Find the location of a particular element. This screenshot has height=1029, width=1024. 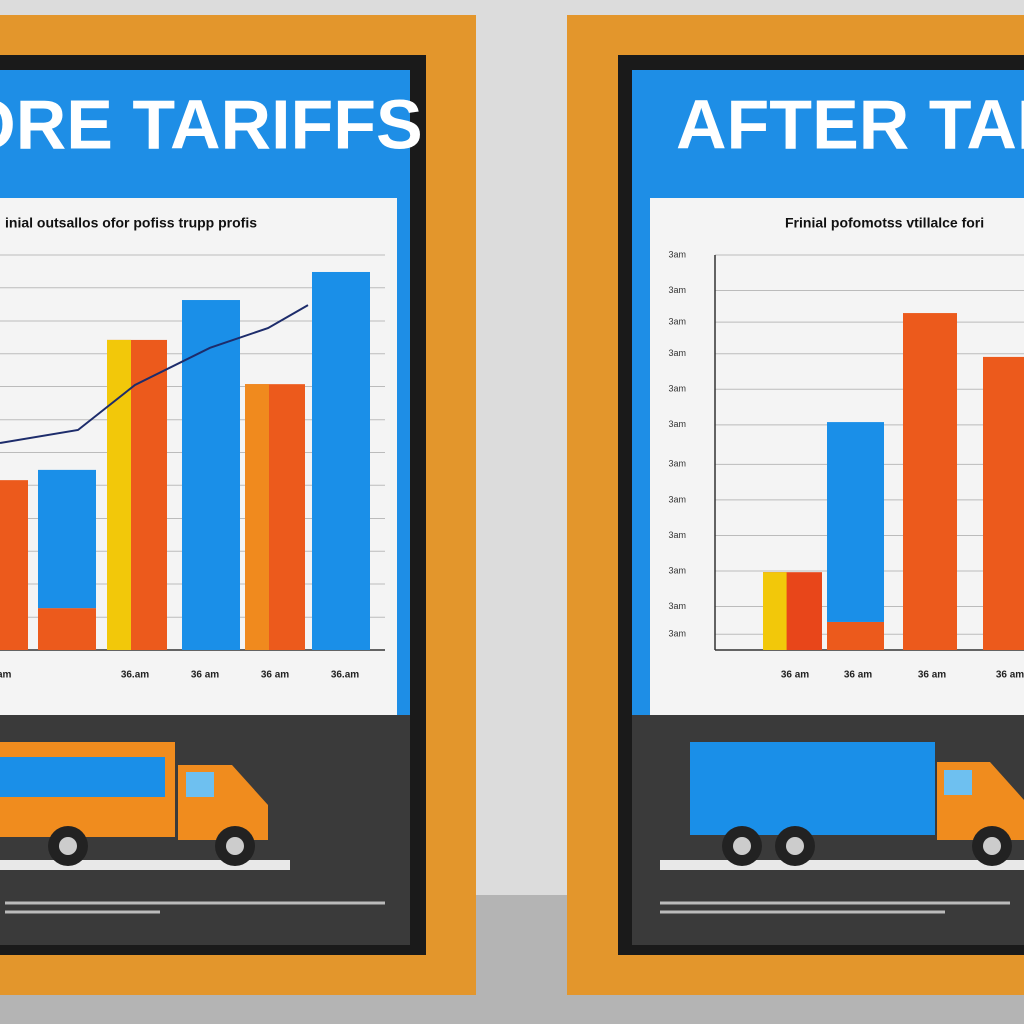

poster-title: ORE TARIFFS is located at coordinates (211, 124).